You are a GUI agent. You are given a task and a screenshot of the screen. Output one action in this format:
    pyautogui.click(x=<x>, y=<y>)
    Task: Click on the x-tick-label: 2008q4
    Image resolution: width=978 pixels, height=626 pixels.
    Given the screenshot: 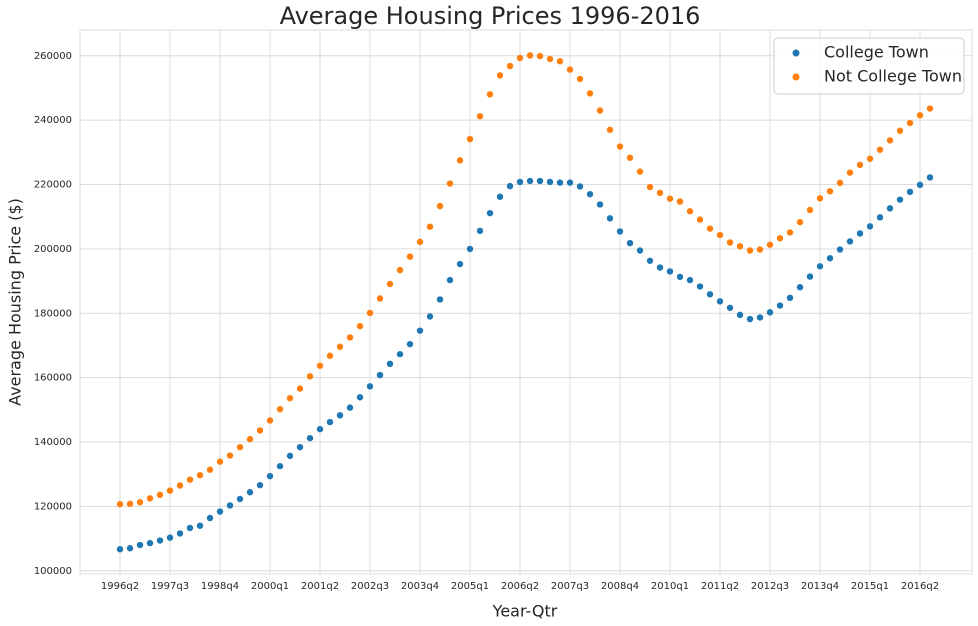 What is the action you would take?
    pyautogui.click(x=620, y=586)
    